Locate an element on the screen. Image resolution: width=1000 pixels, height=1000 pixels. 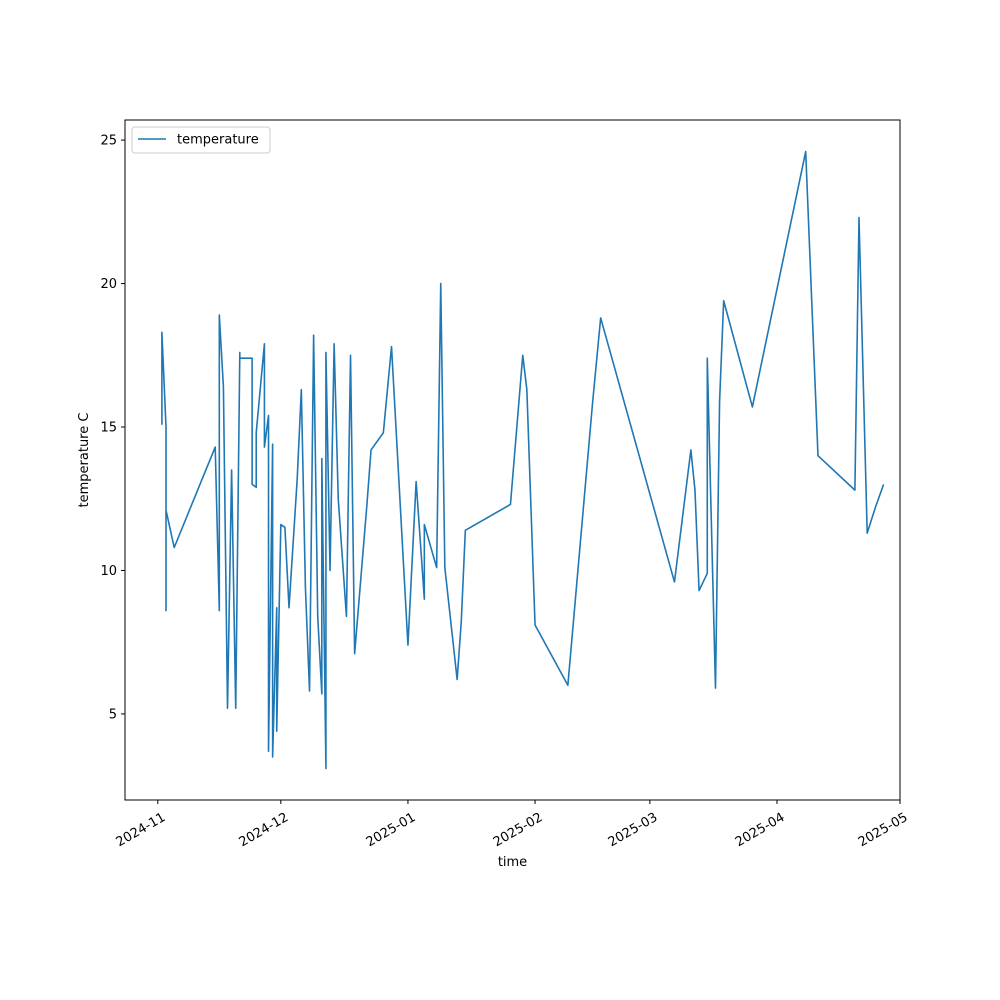
y-tick-label: 25 is located at coordinates (108, 141).